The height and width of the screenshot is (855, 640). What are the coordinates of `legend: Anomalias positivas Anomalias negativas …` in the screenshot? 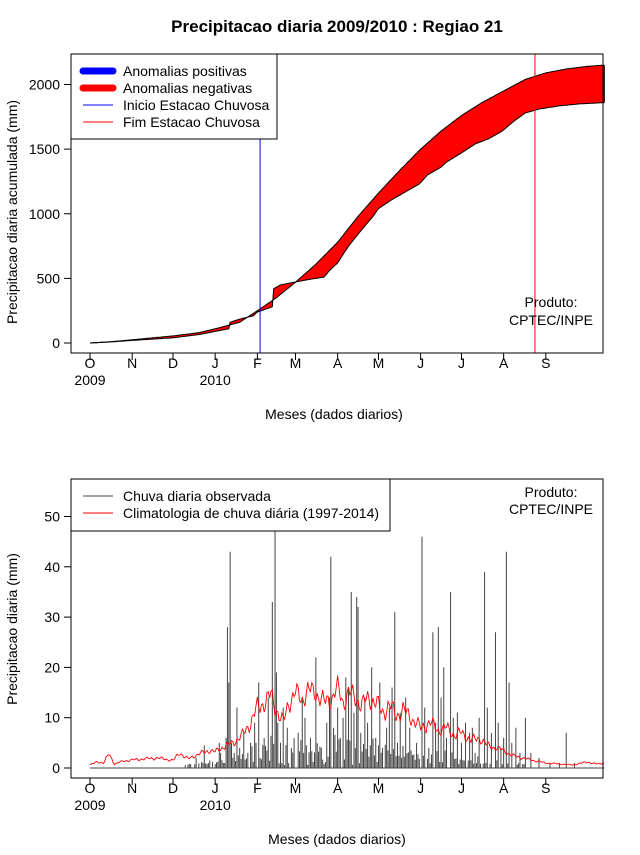 It's located at (174, 96).